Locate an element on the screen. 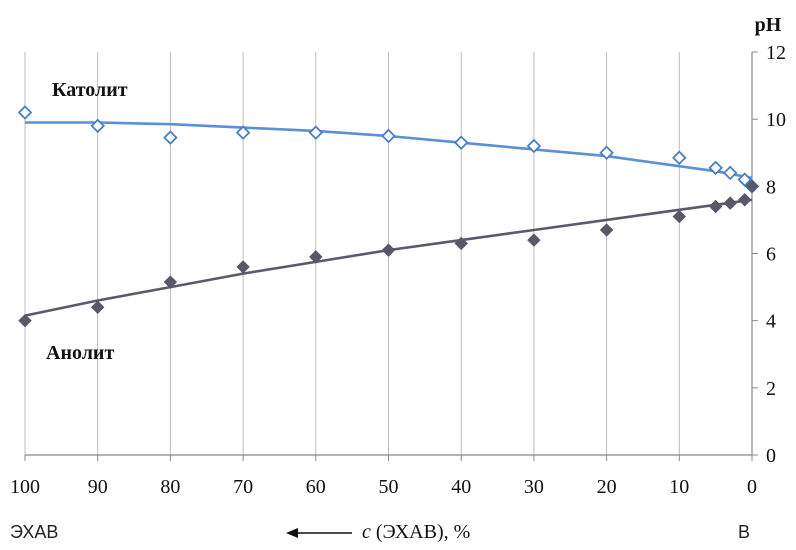 Image resolution: width=796 pixels, height=550 pixels. y-tick-label: 10 is located at coordinates (776, 120).